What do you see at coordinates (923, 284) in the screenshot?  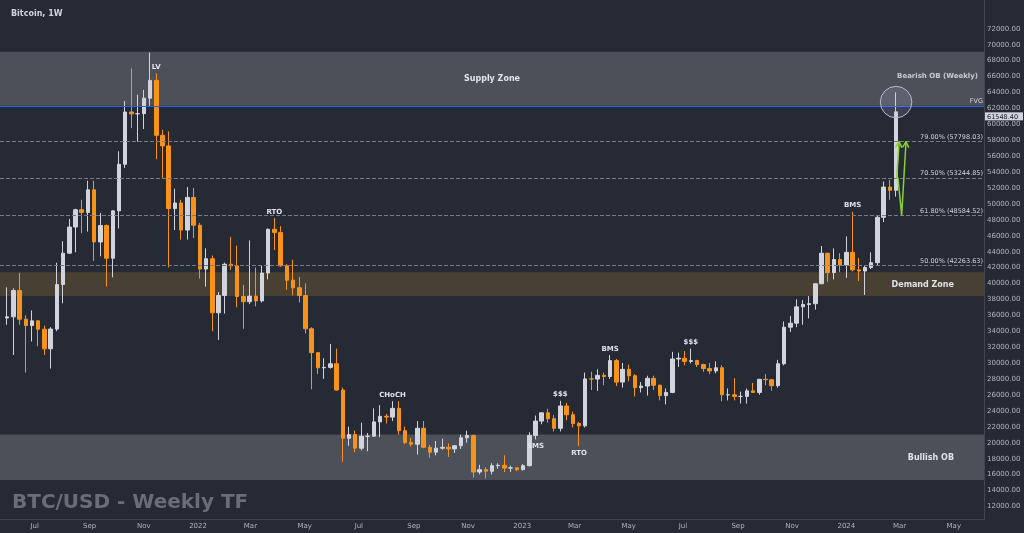 I see `band-label: Demand Zone` at bounding box center [923, 284].